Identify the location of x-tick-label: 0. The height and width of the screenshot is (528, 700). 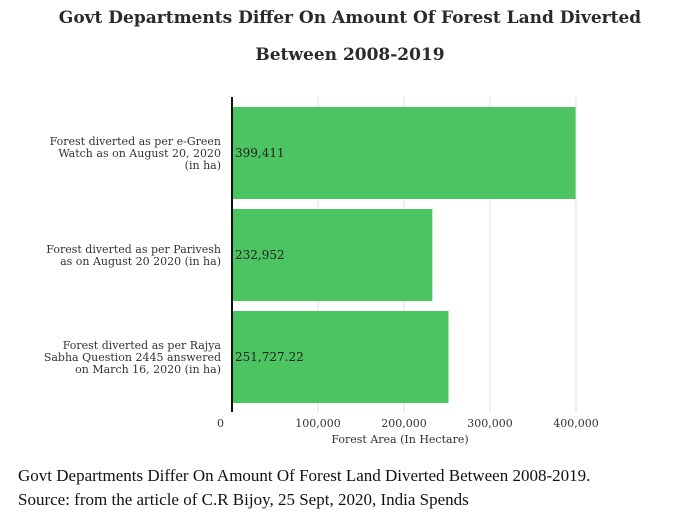
(220, 423).